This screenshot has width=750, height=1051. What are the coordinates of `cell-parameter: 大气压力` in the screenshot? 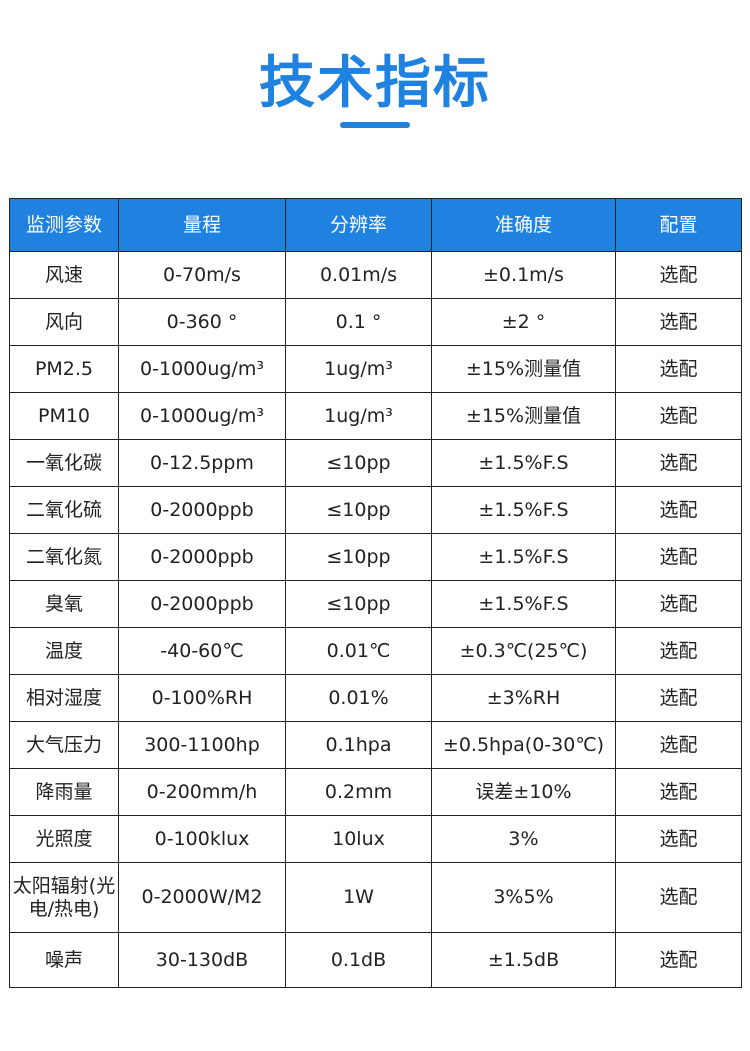 It's located at (64, 745).